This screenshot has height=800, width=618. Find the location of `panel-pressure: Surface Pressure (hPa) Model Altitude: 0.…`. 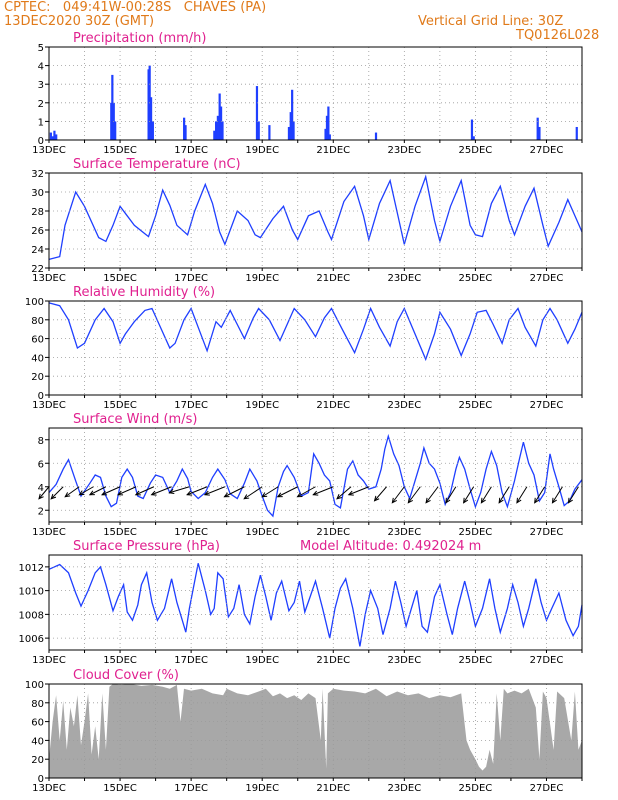

panel-pressure: Surface Pressure (hPa) Model Altitude: 0.… is located at coordinates (301, 602).